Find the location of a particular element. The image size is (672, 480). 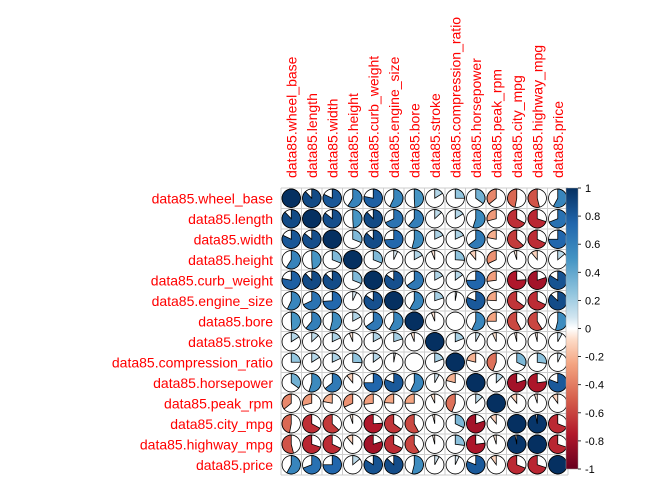

column-label: data85.curb_weight is located at coordinates (373, 117).